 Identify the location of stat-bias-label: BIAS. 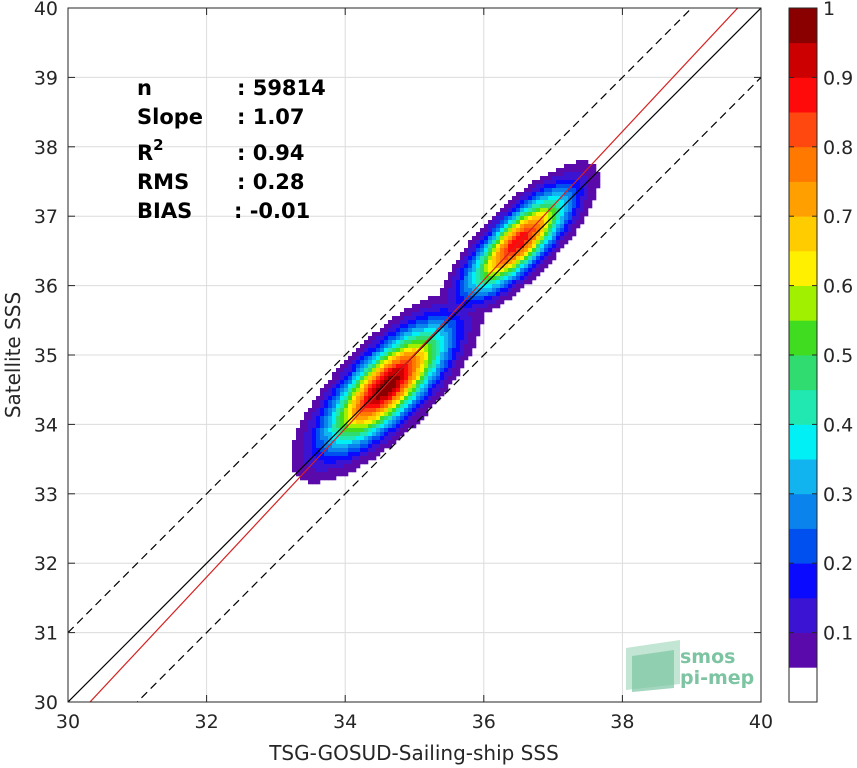
(164, 211).